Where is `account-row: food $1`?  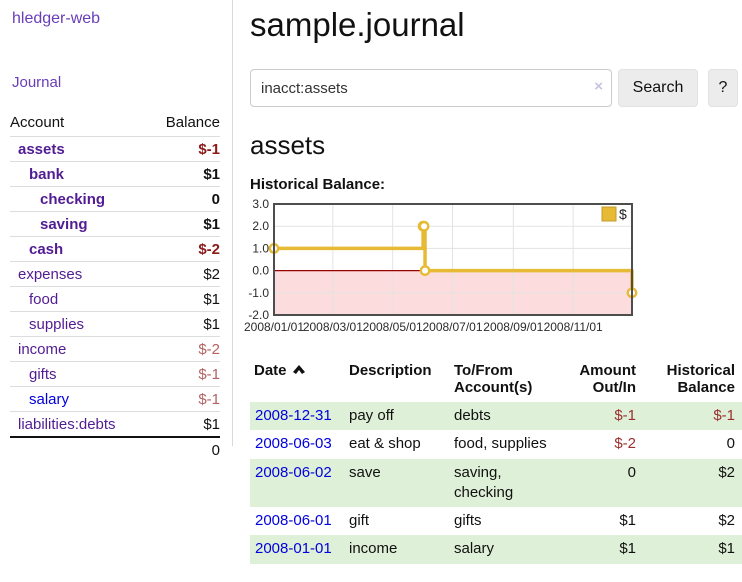 account-row: food $1 is located at coordinates (115, 299).